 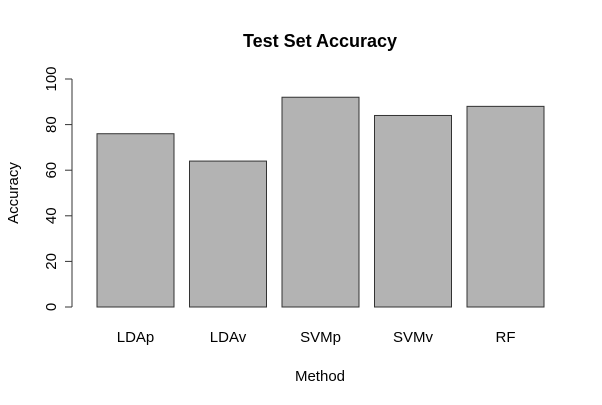 I want to click on x-tick-label: SVMp, so click(x=320, y=337).